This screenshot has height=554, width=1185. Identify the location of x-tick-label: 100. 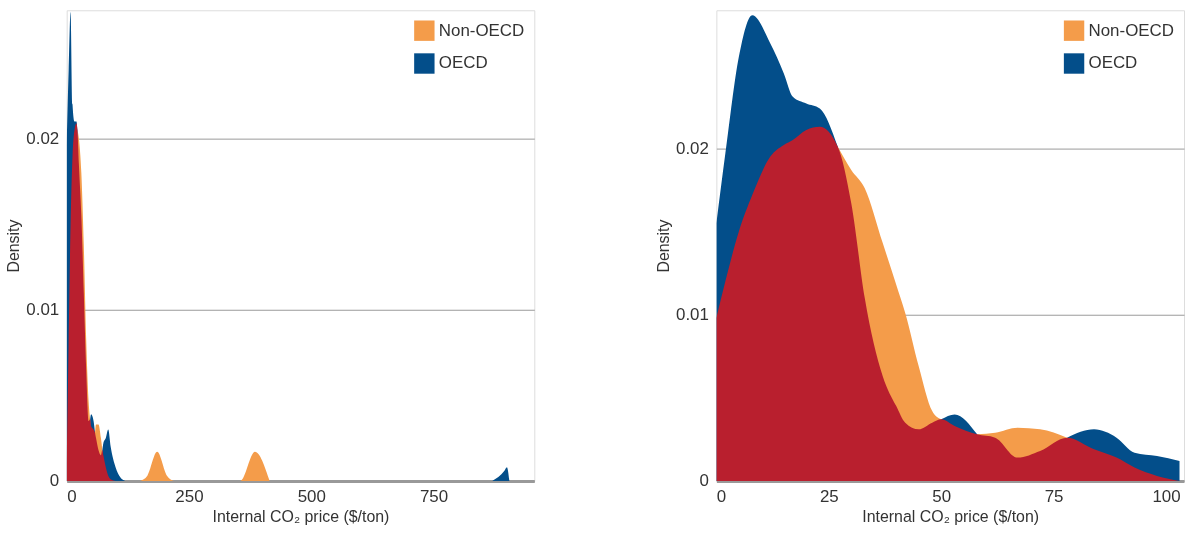
(1166, 497).